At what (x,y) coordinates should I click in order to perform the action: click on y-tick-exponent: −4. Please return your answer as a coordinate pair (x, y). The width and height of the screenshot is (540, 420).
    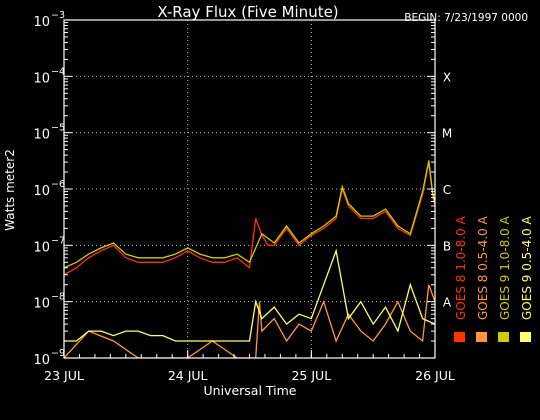
    Looking at the image, I should click on (58, 71).